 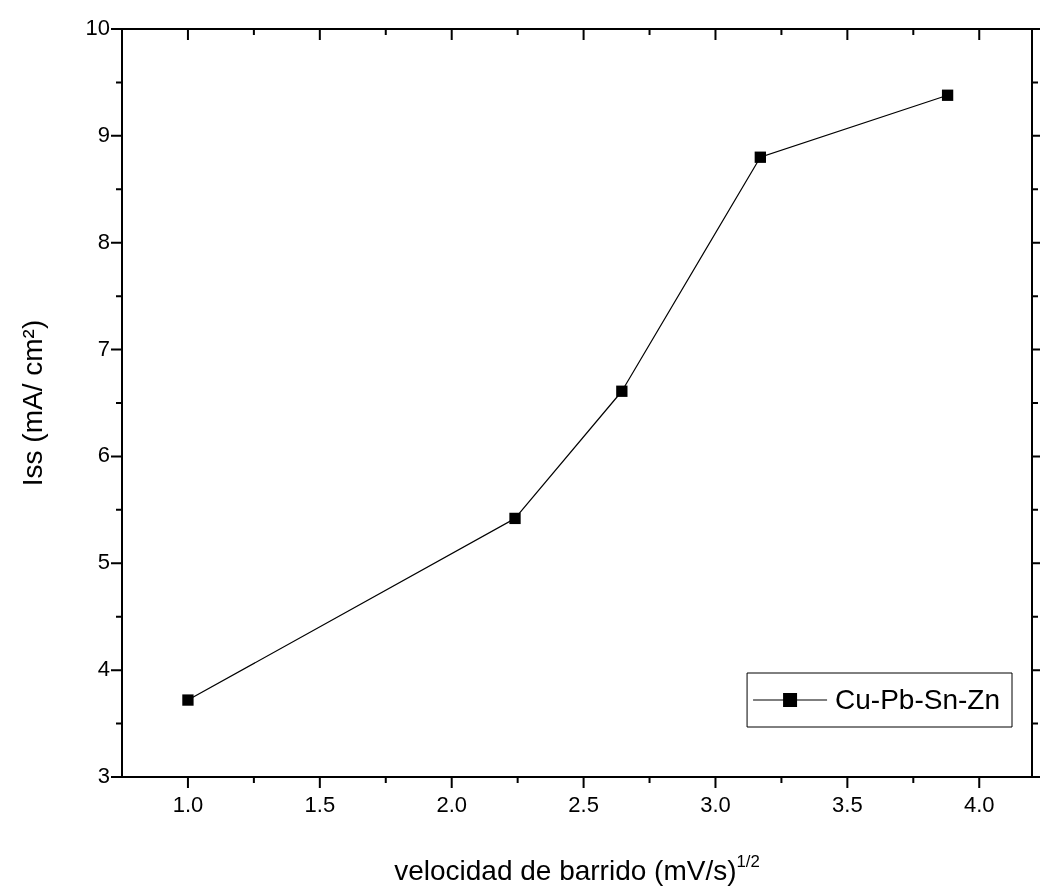 What do you see at coordinates (103, 241) in the screenshot?
I see `y-tick-label: 8` at bounding box center [103, 241].